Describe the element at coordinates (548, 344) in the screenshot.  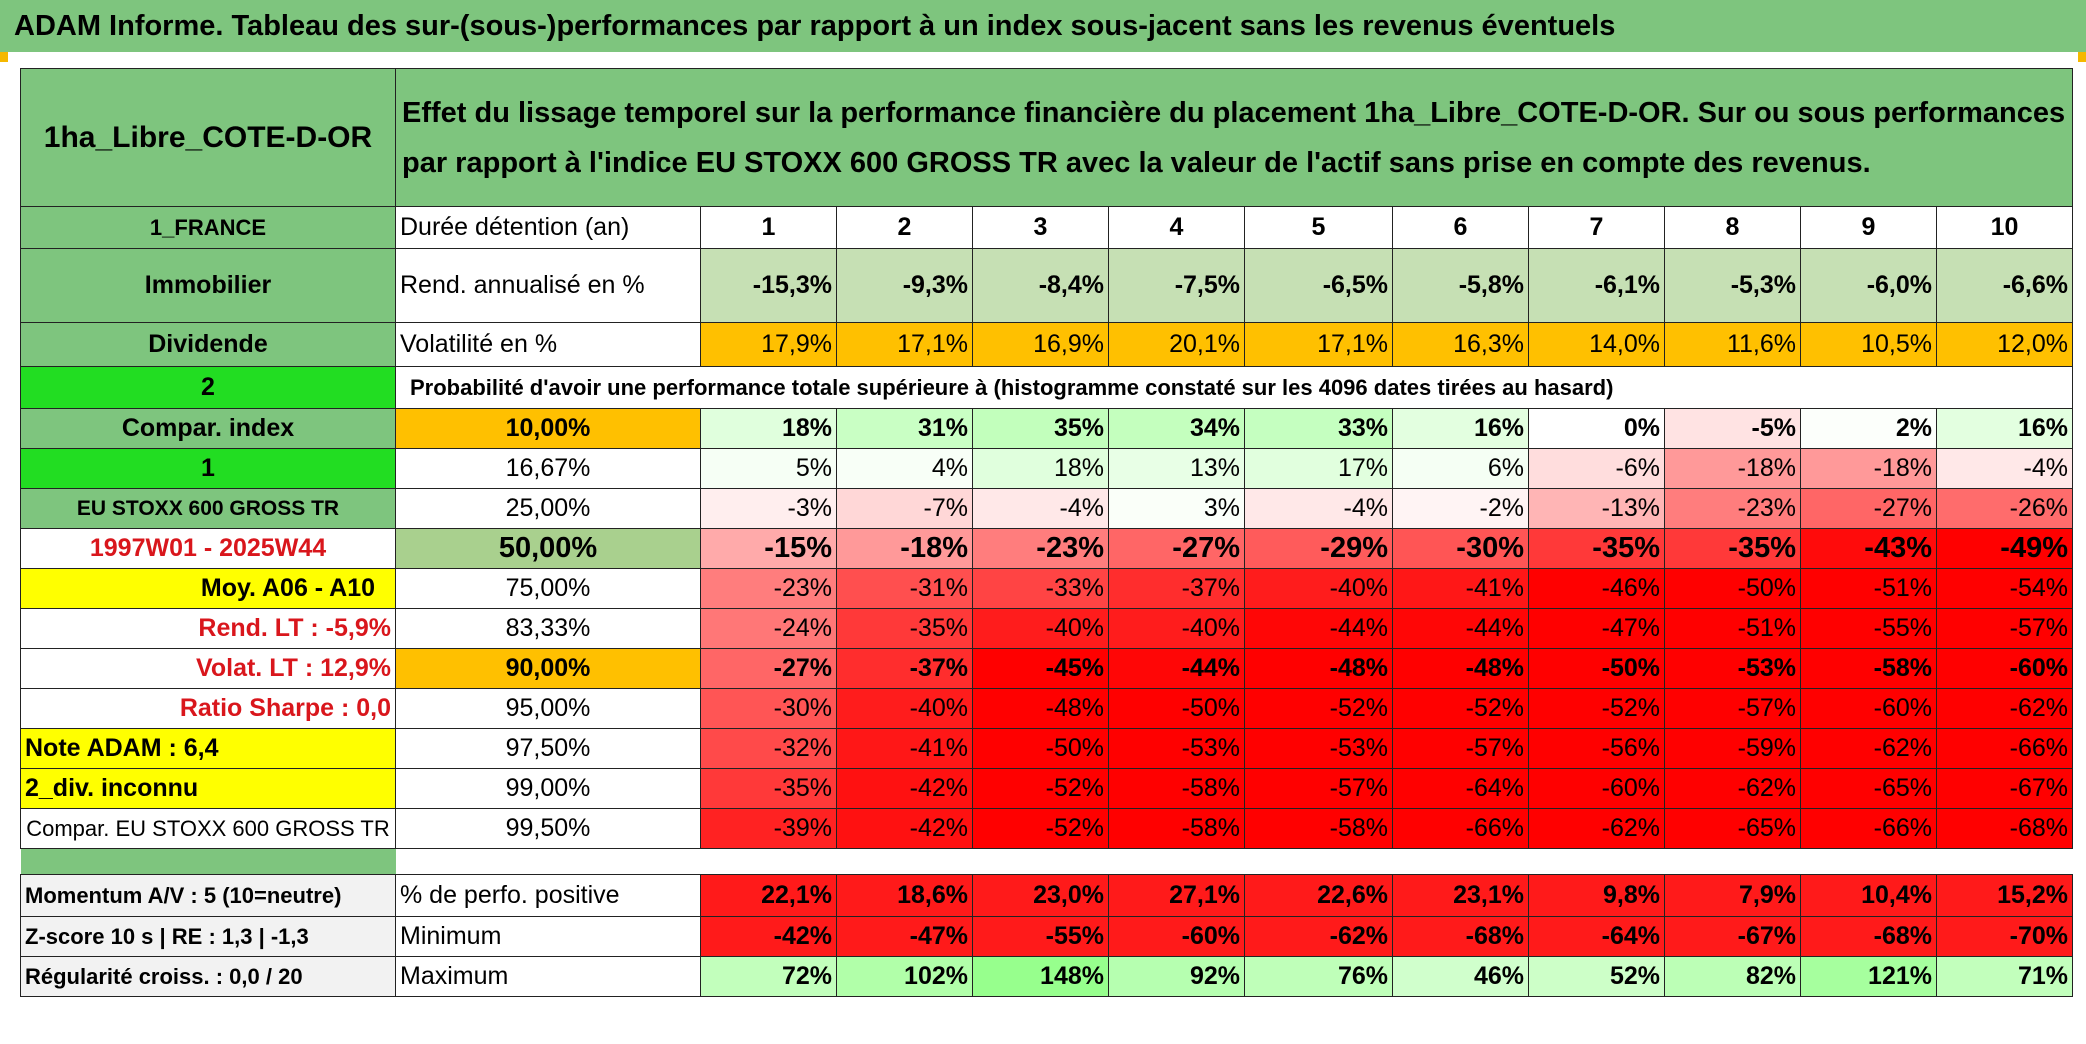
I see `vol-label: Volatilité en %` at that location.